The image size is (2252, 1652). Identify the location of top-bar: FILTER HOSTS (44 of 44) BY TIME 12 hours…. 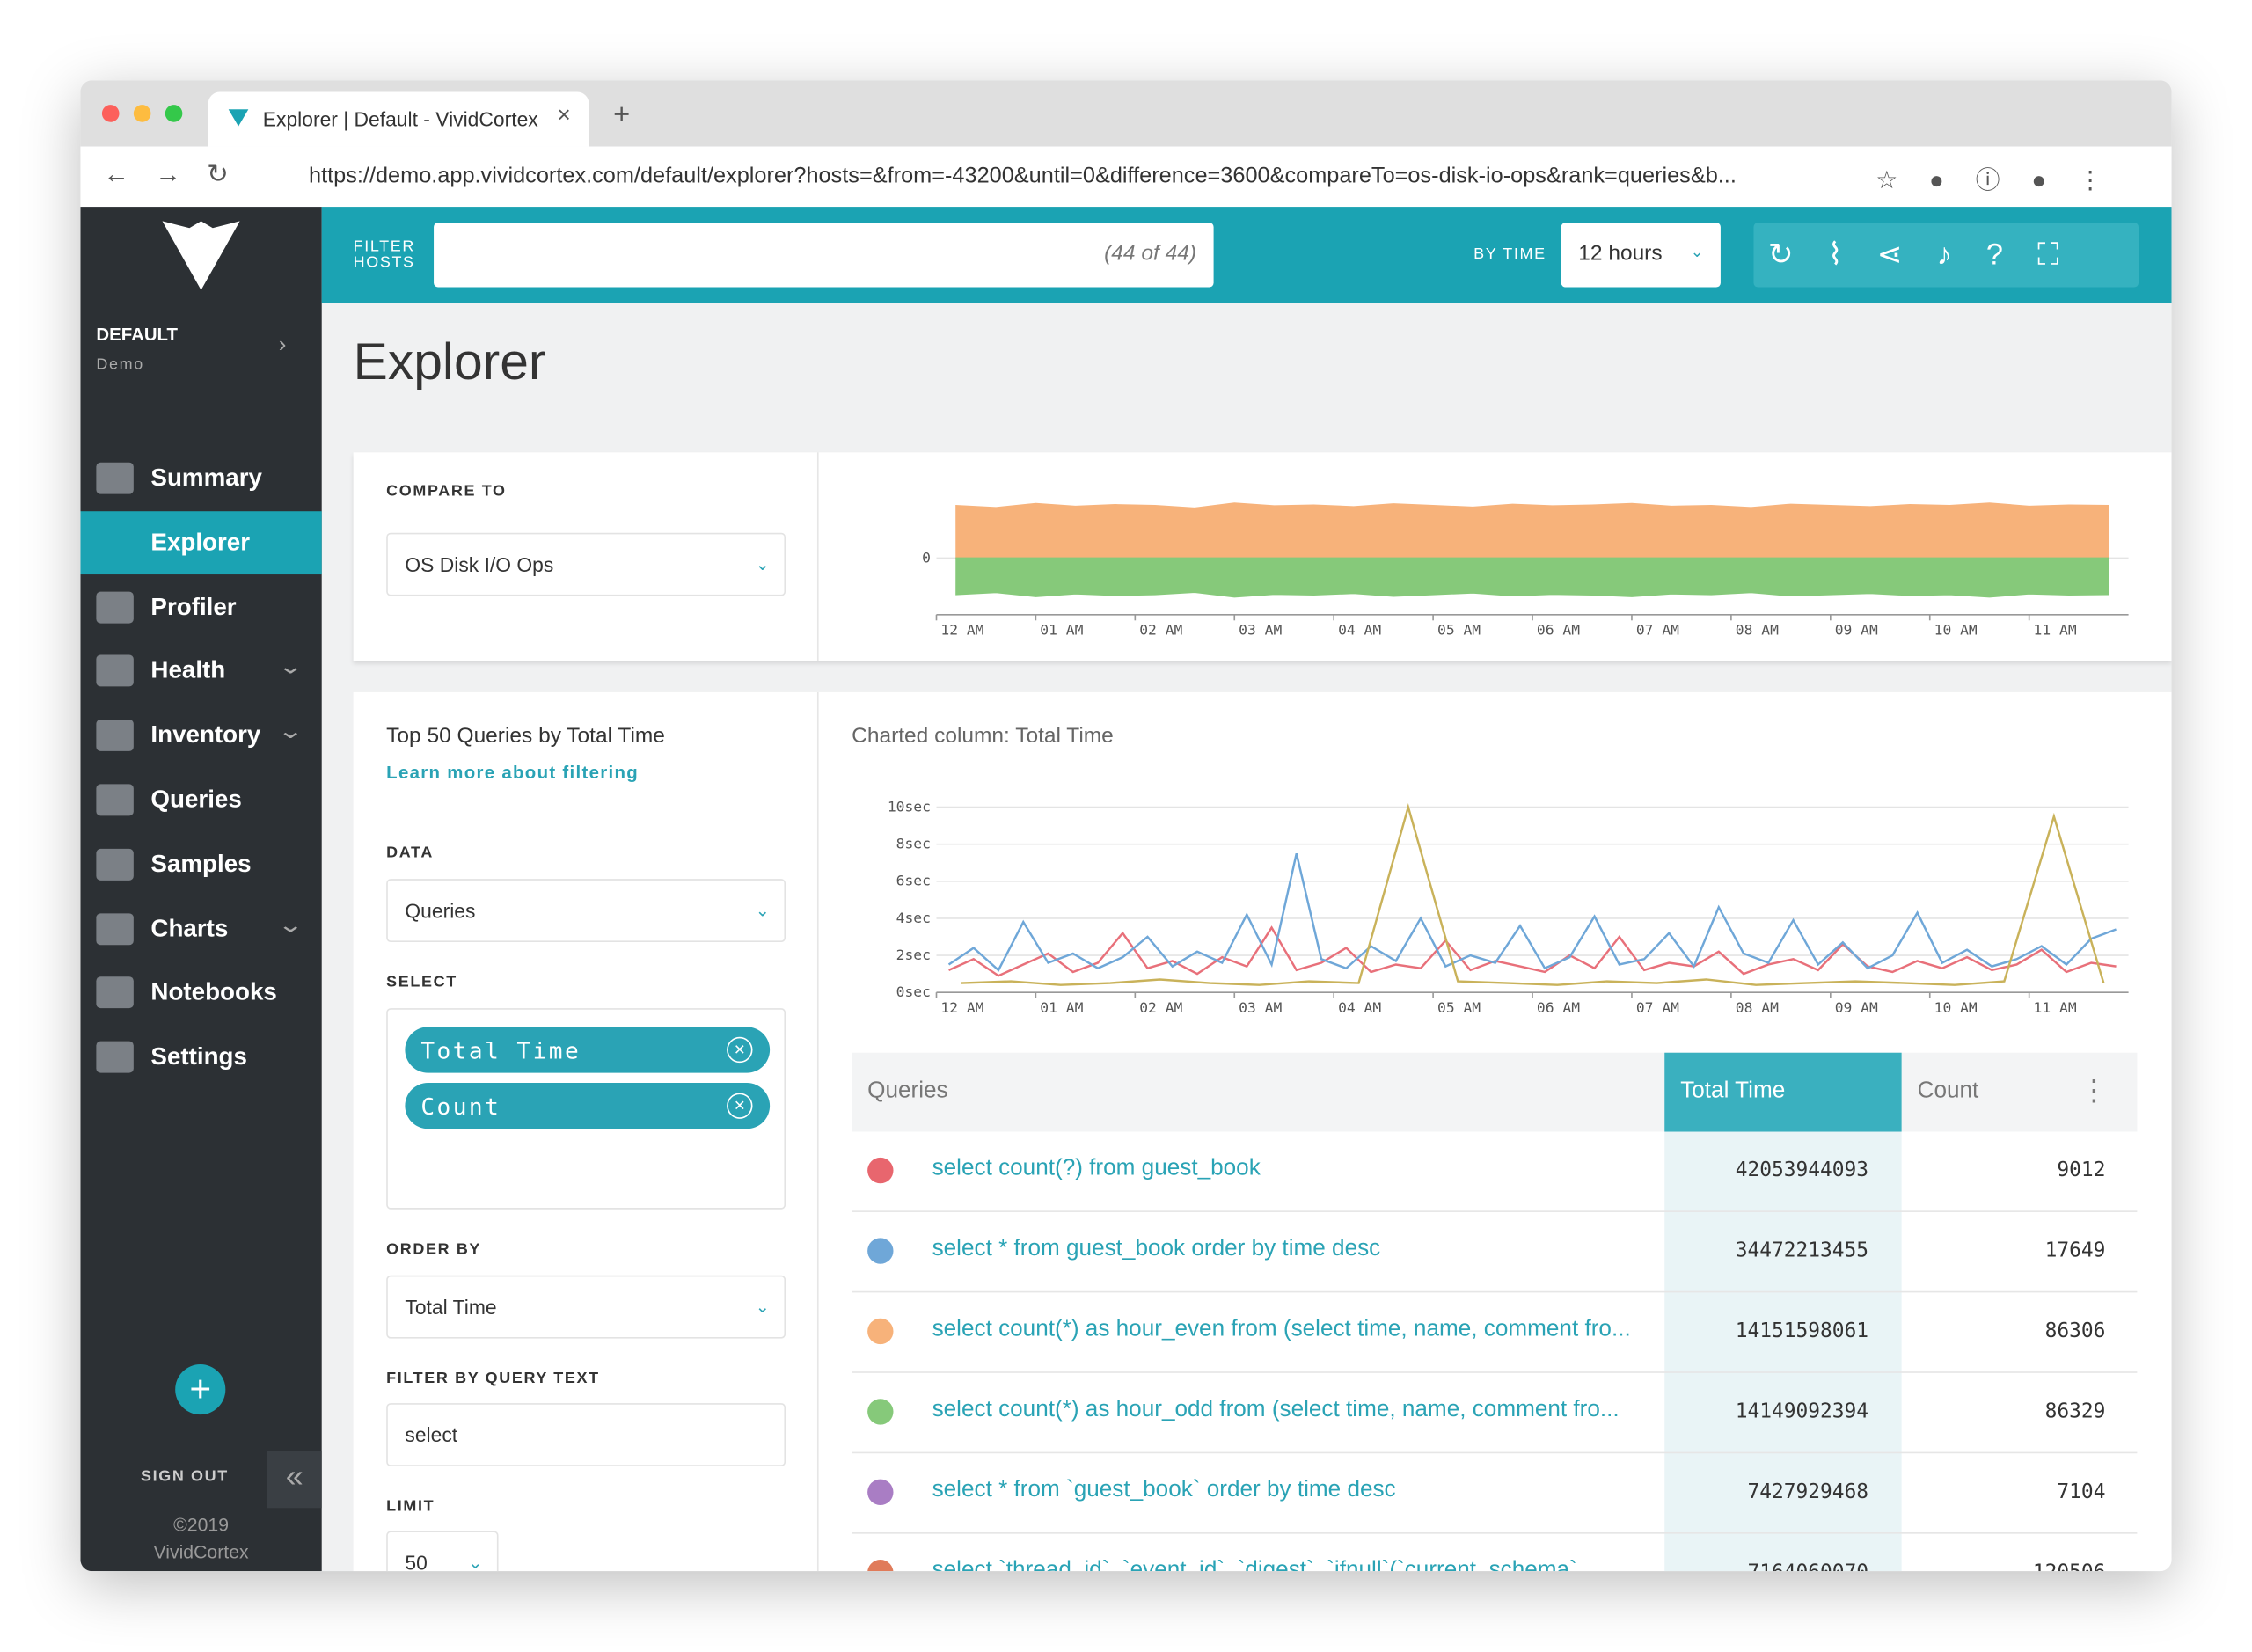
(1246, 255).